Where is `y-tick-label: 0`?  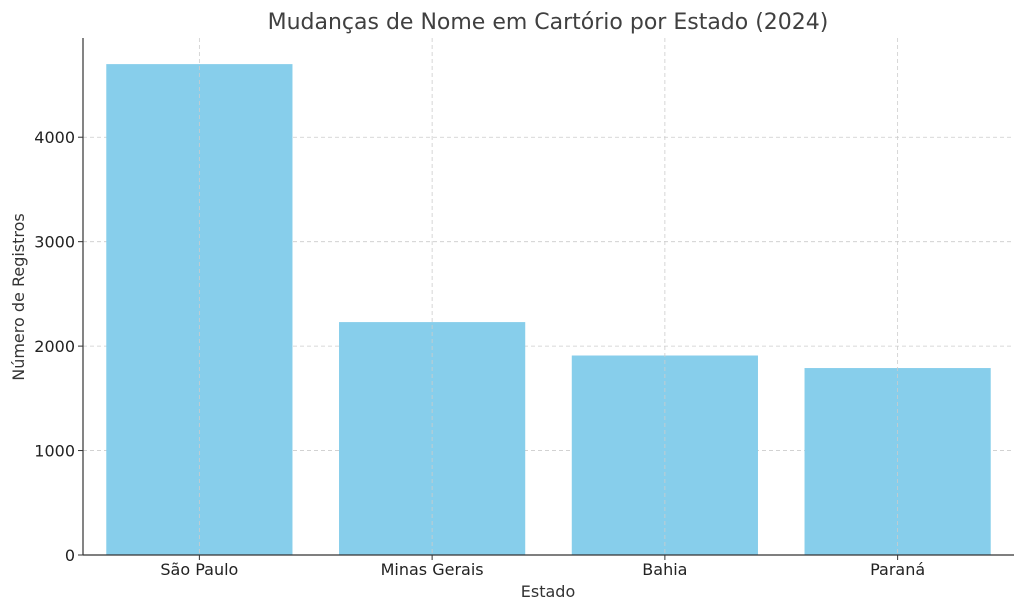
y-tick-label: 0 is located at coordinates (70, 555).